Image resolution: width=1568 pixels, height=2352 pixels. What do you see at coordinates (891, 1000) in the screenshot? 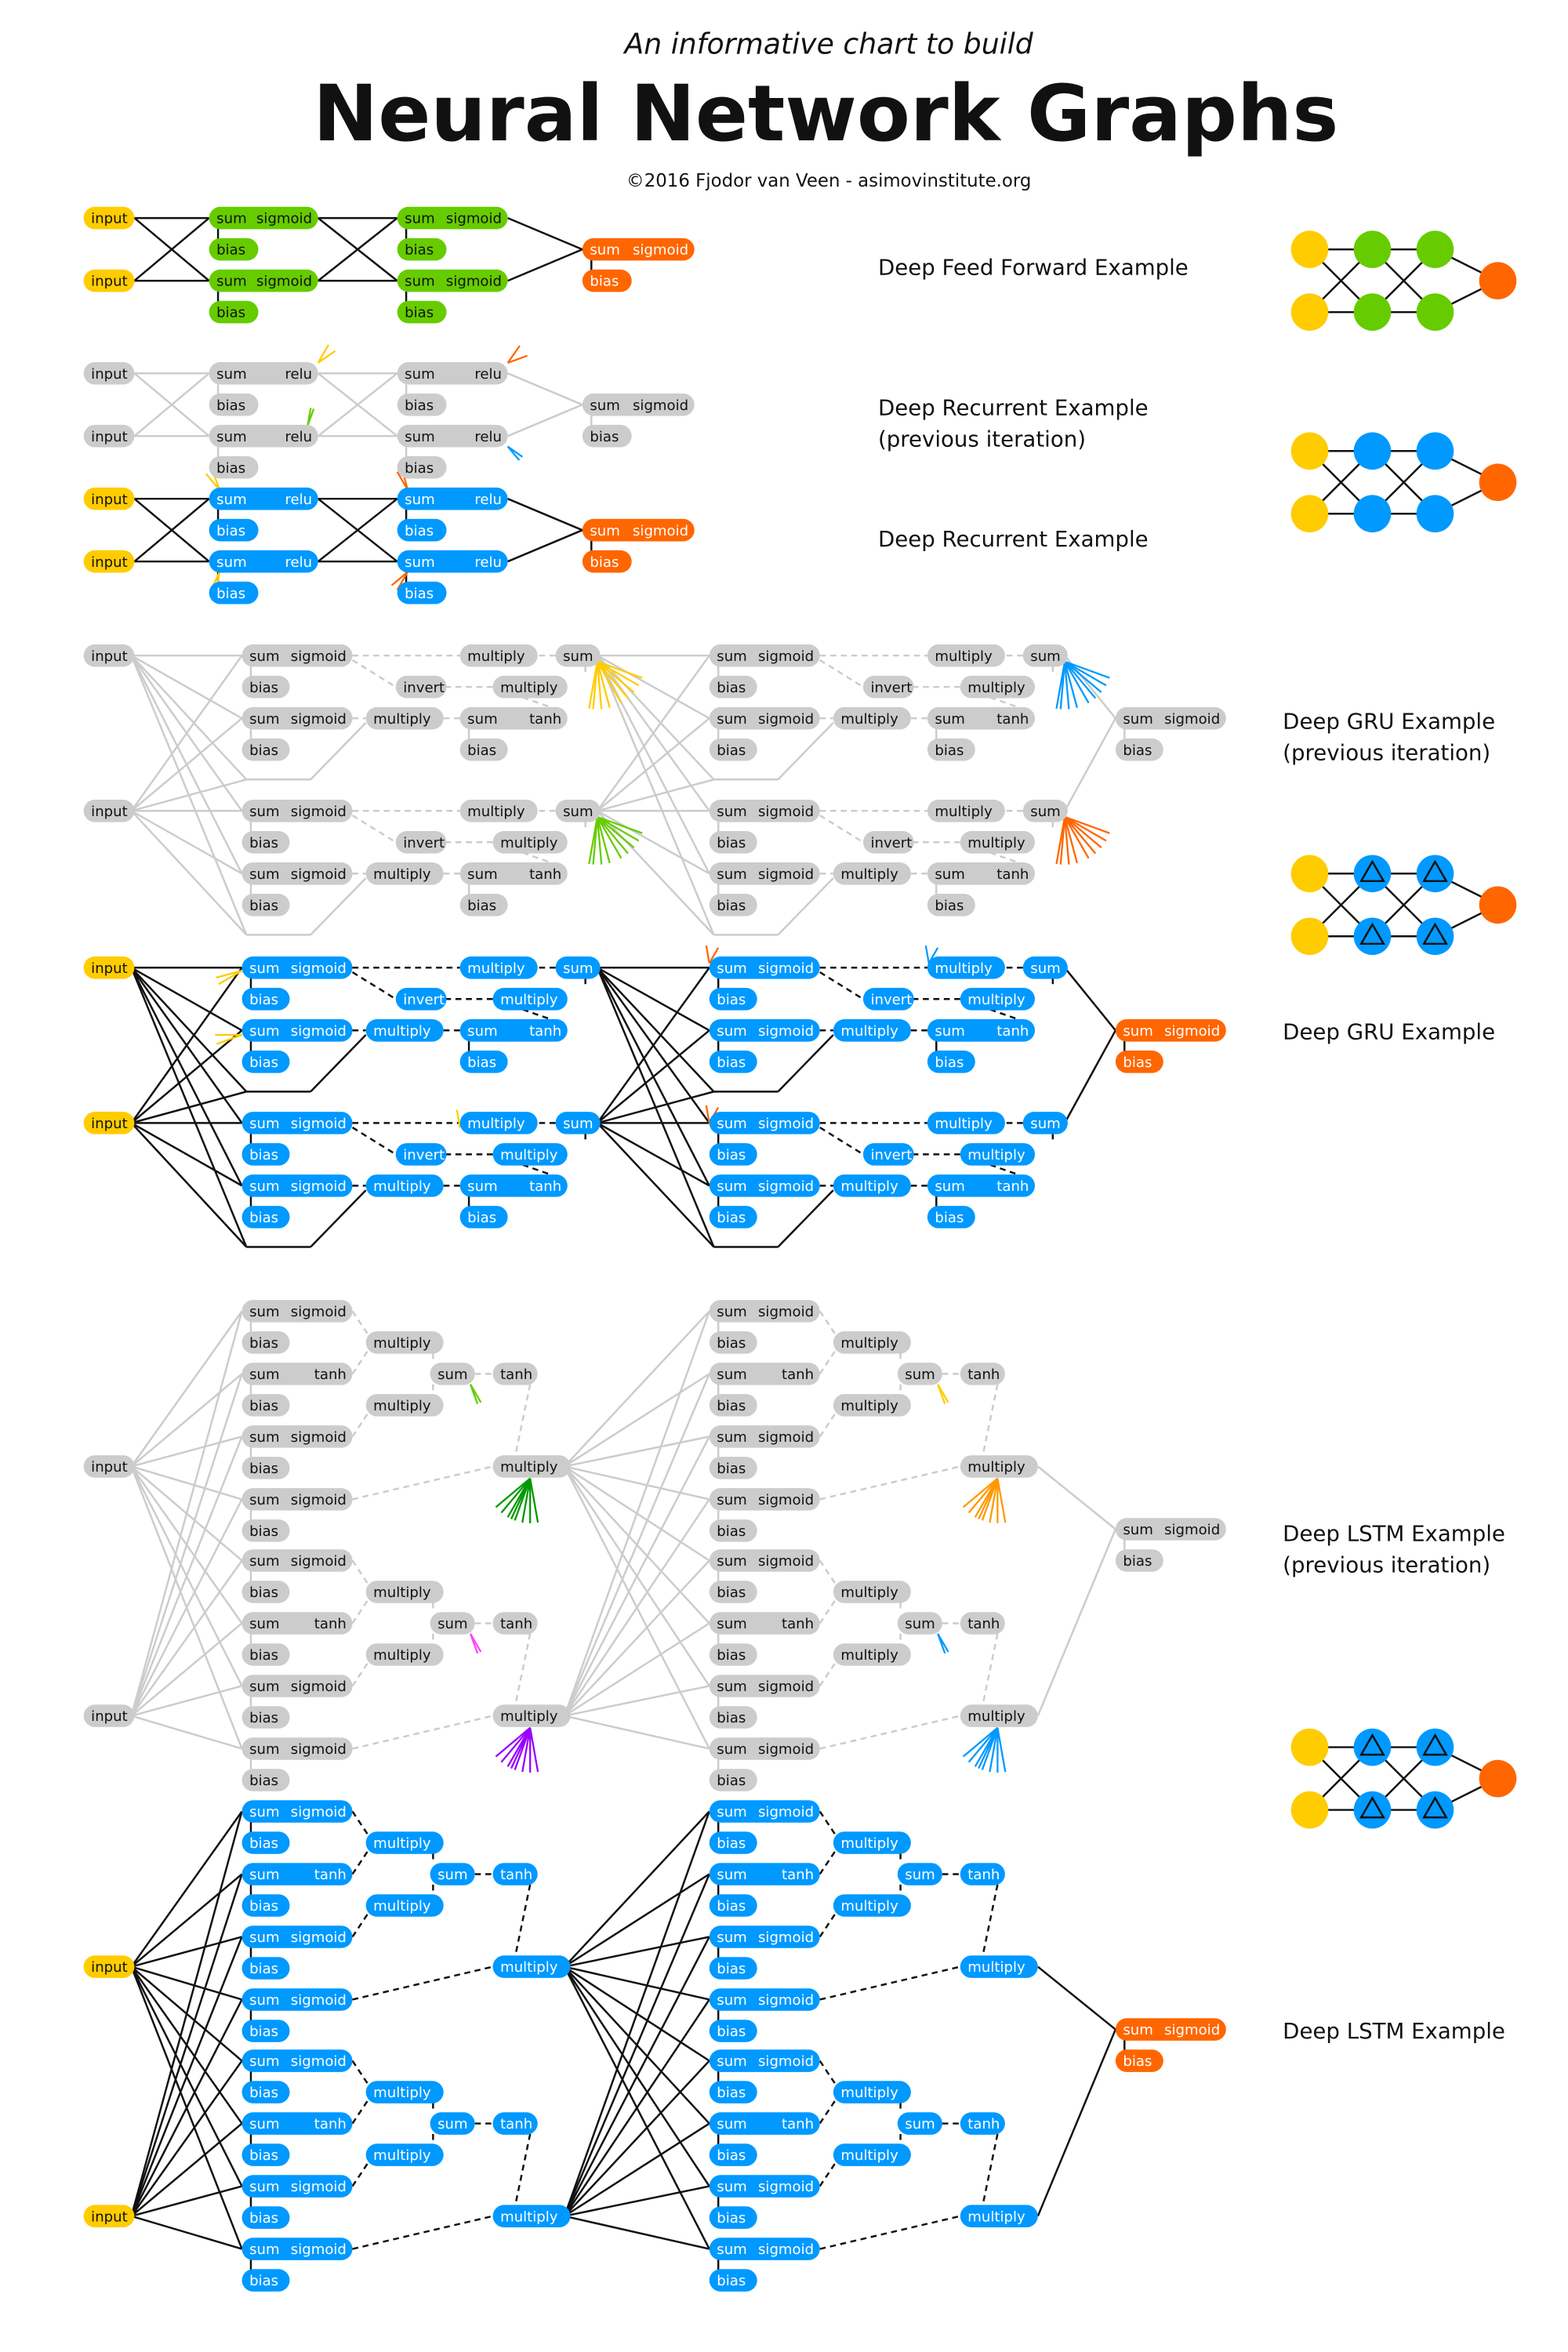
I see `invert-node-label: invert` at bounding box center [891, 1000].